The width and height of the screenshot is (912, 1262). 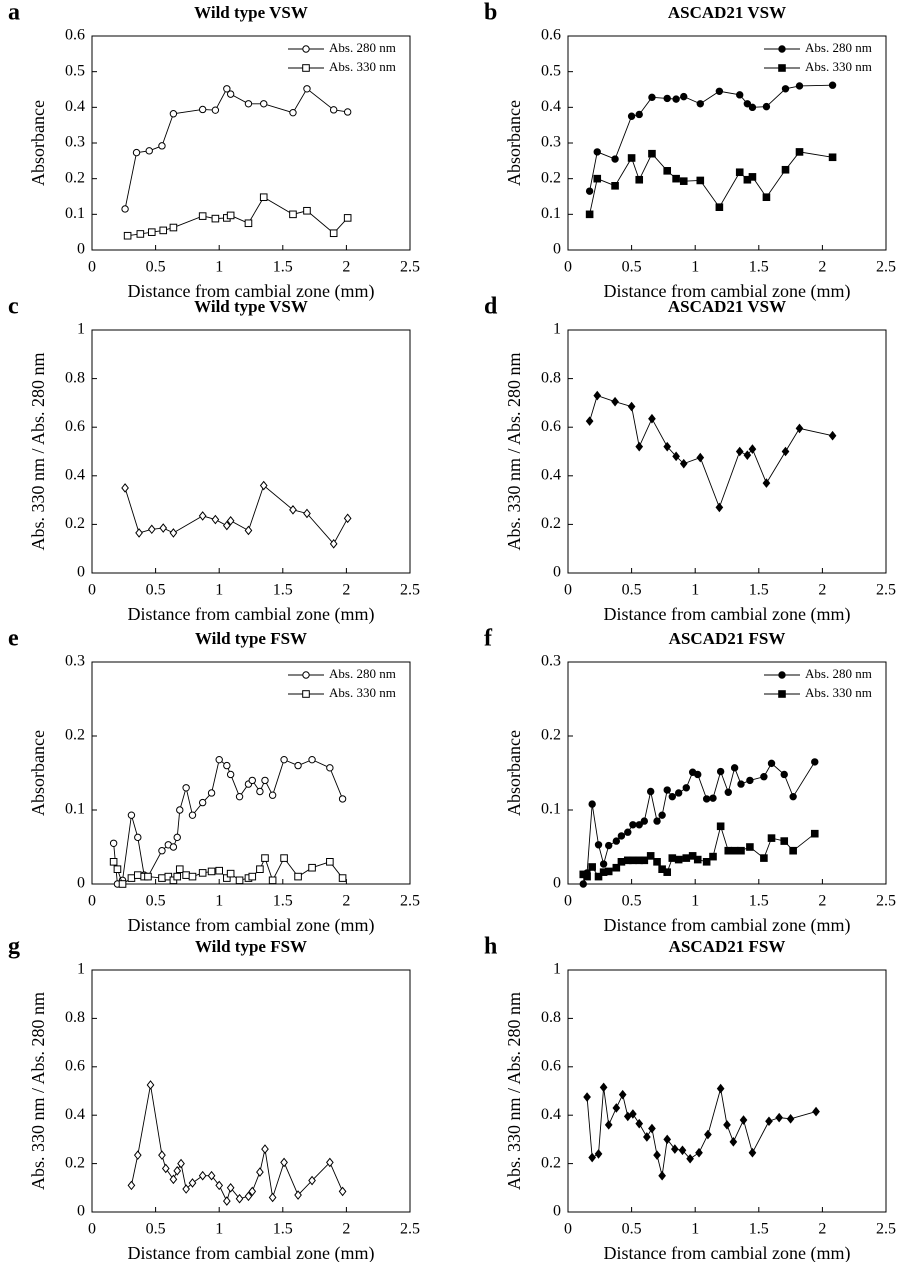 I want to click on y-tick-label: 0.5, so click(x=551, y=70).